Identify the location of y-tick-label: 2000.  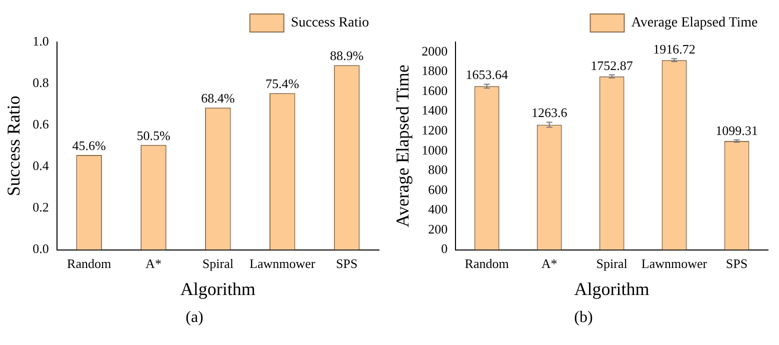
(435, 50).